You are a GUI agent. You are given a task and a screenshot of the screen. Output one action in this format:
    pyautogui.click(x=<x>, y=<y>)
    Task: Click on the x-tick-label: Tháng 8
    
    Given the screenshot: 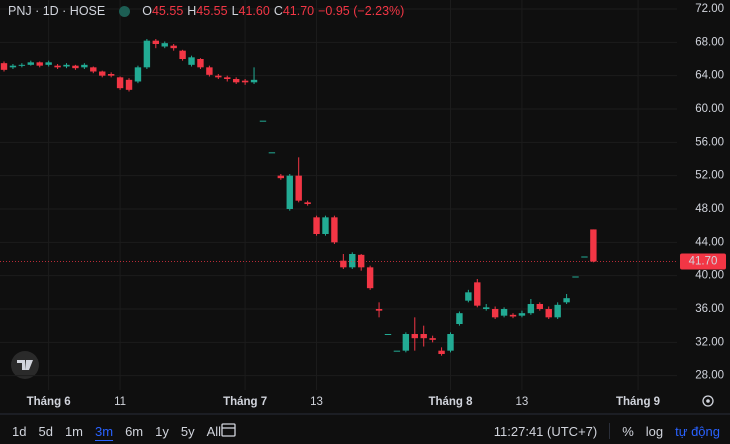 What is the action you would take?
    pyautogui.click(x=450, y=402)
    